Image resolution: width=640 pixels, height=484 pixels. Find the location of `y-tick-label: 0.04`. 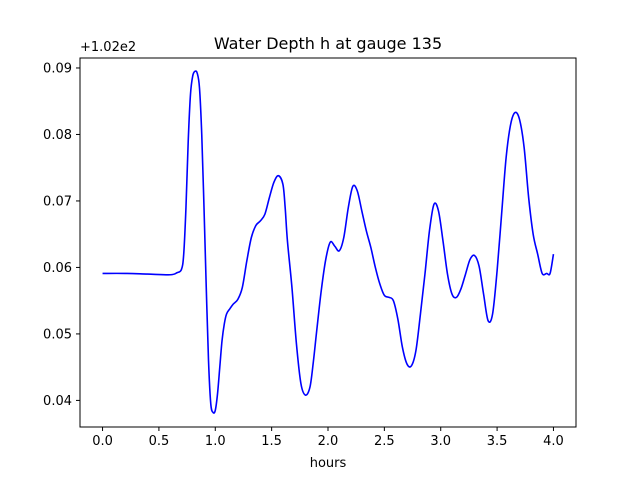

y-tick-label: 0.04 is located at coordinates (57, 401).